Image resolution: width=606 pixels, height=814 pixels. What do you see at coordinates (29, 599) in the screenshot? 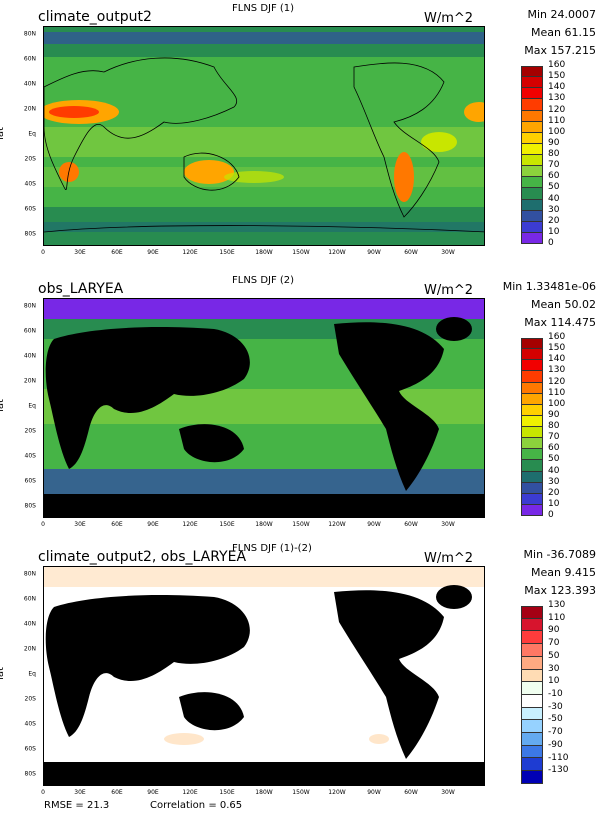
I see `lat-tick-label: 60N` at bounding box center [29, 599].